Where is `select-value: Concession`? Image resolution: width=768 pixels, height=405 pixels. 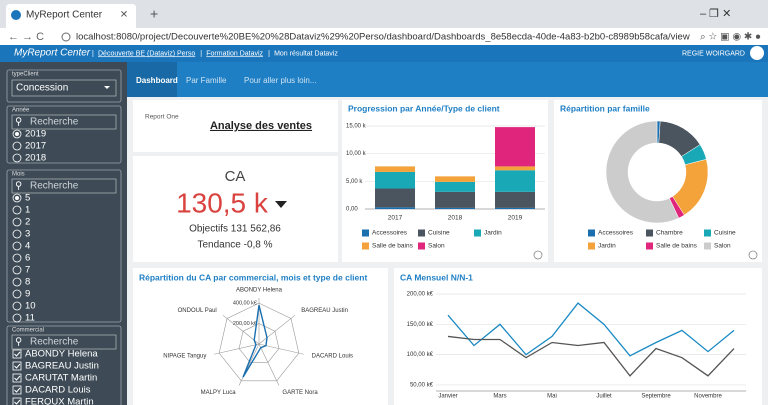 select-value: Concession is located at coordinates (42, 88).